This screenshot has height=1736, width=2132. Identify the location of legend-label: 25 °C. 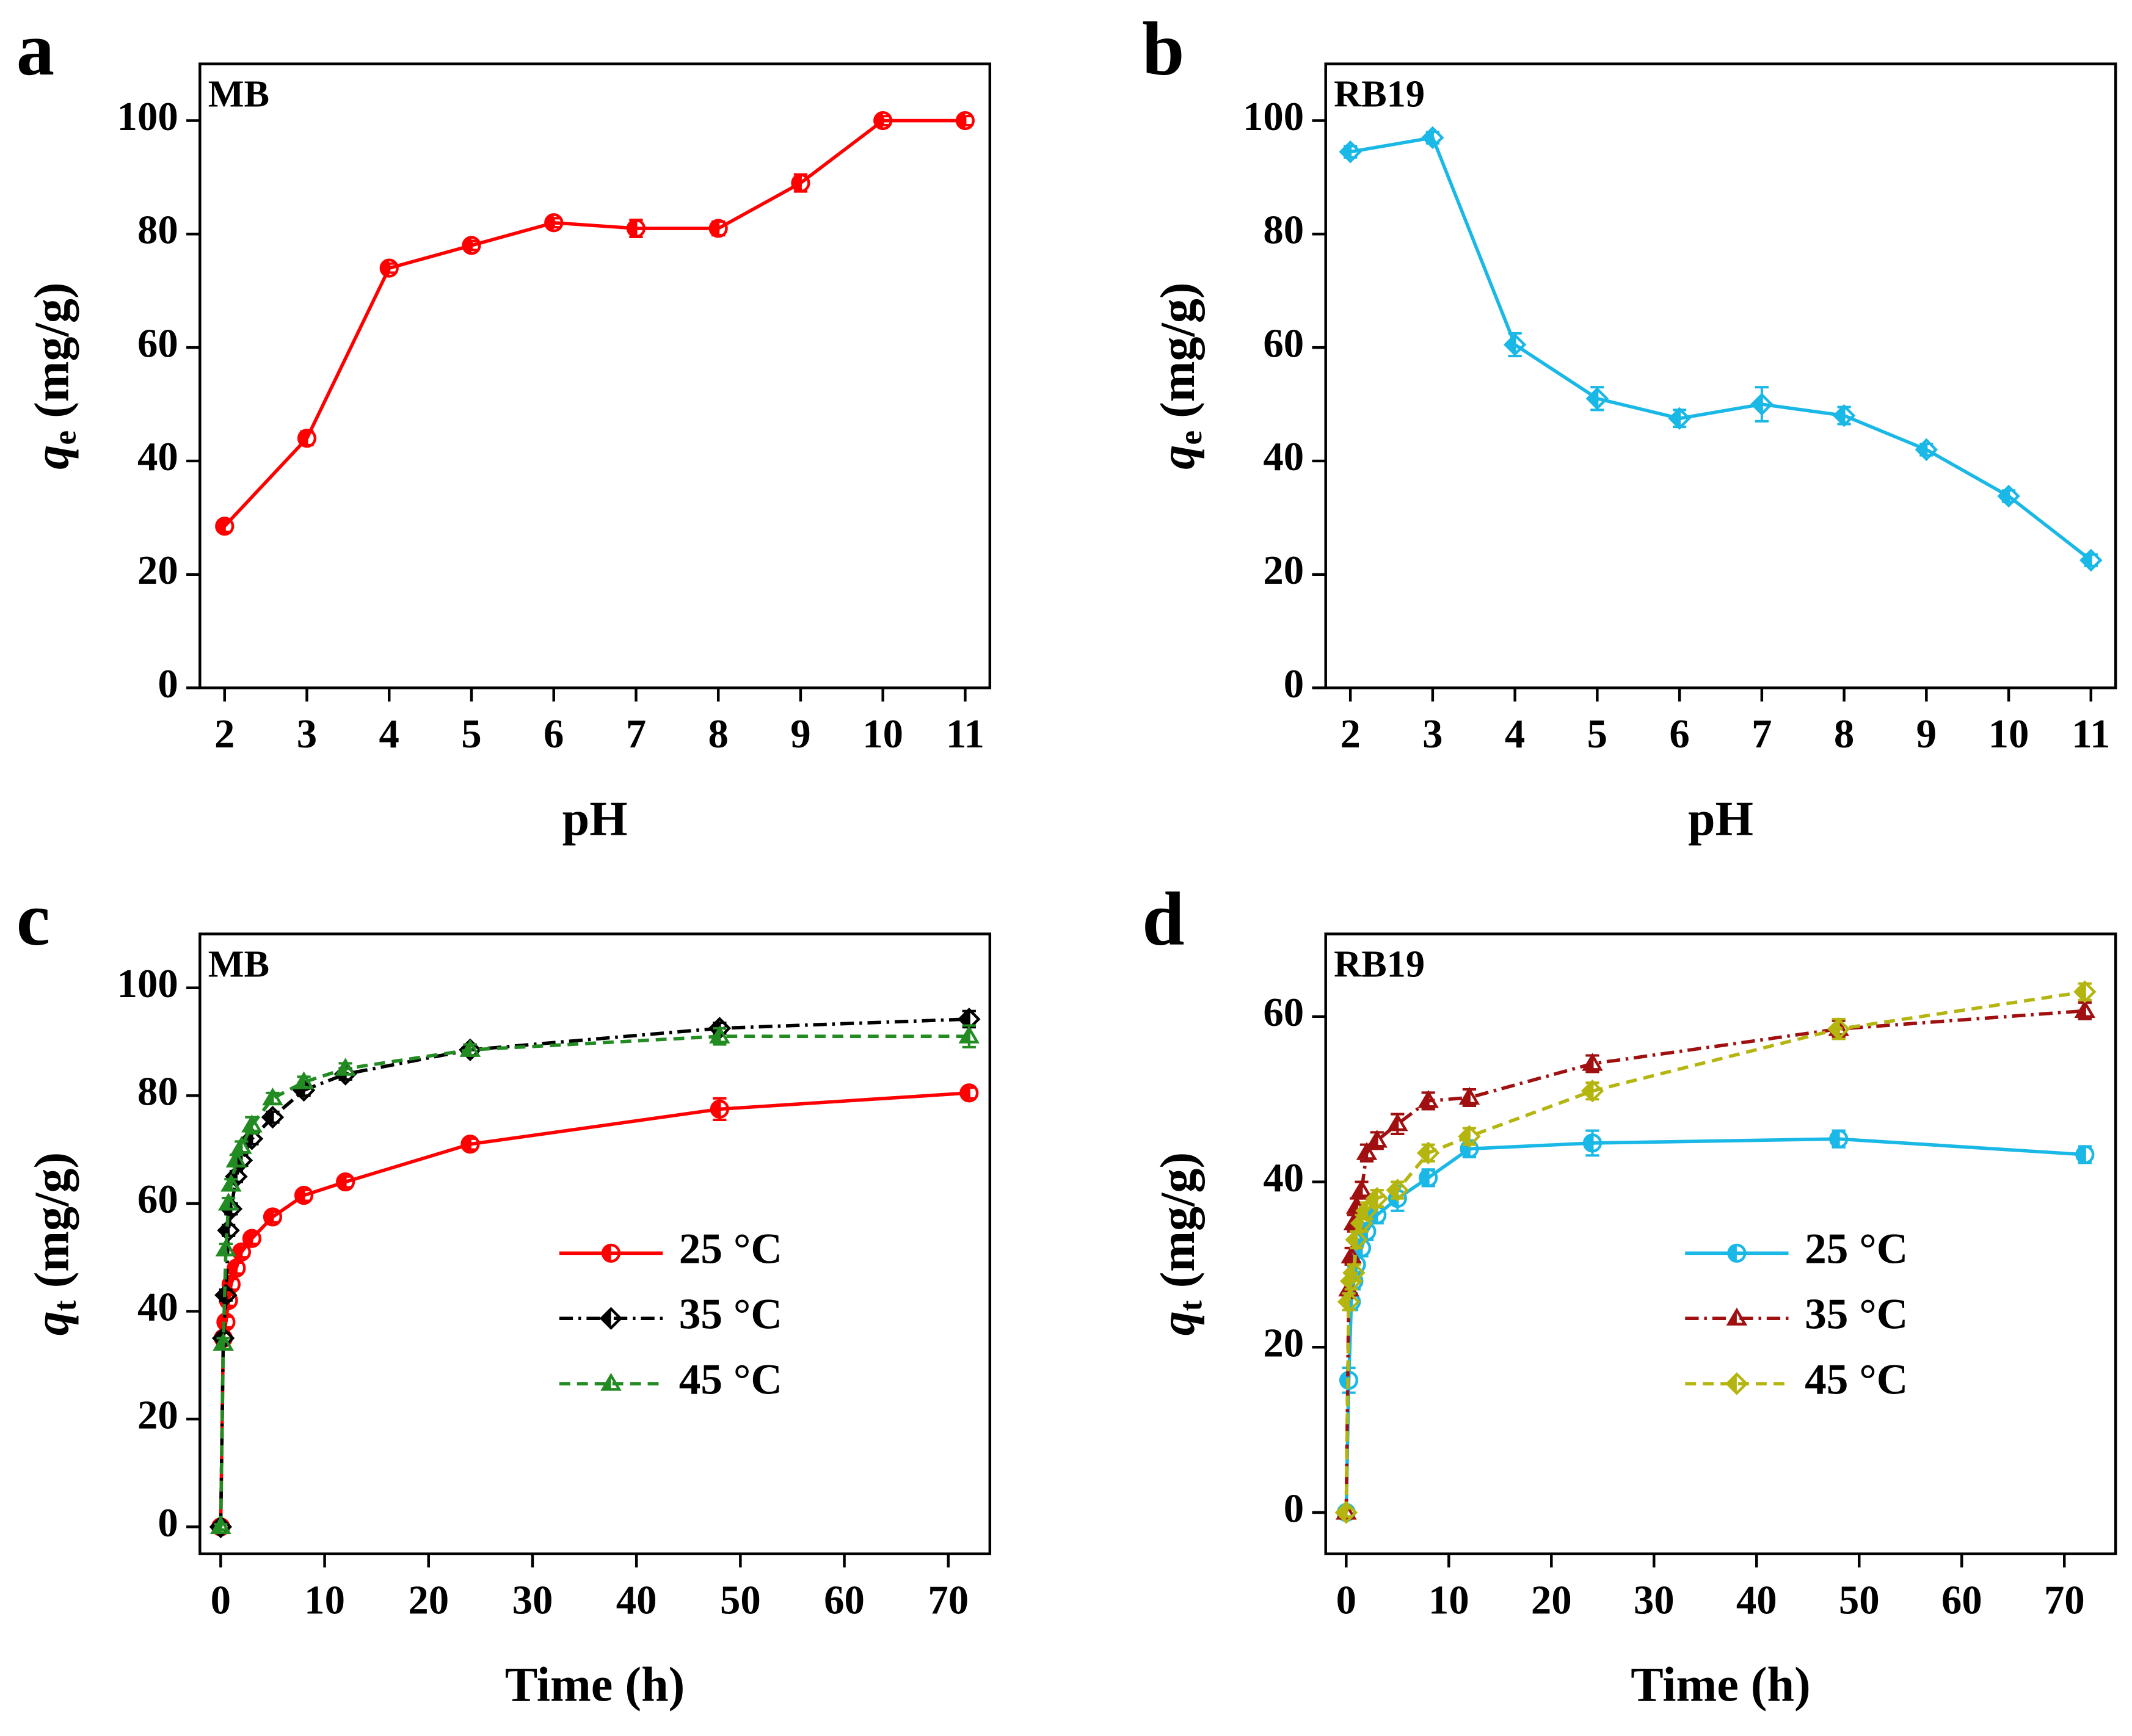
(730, 1249).